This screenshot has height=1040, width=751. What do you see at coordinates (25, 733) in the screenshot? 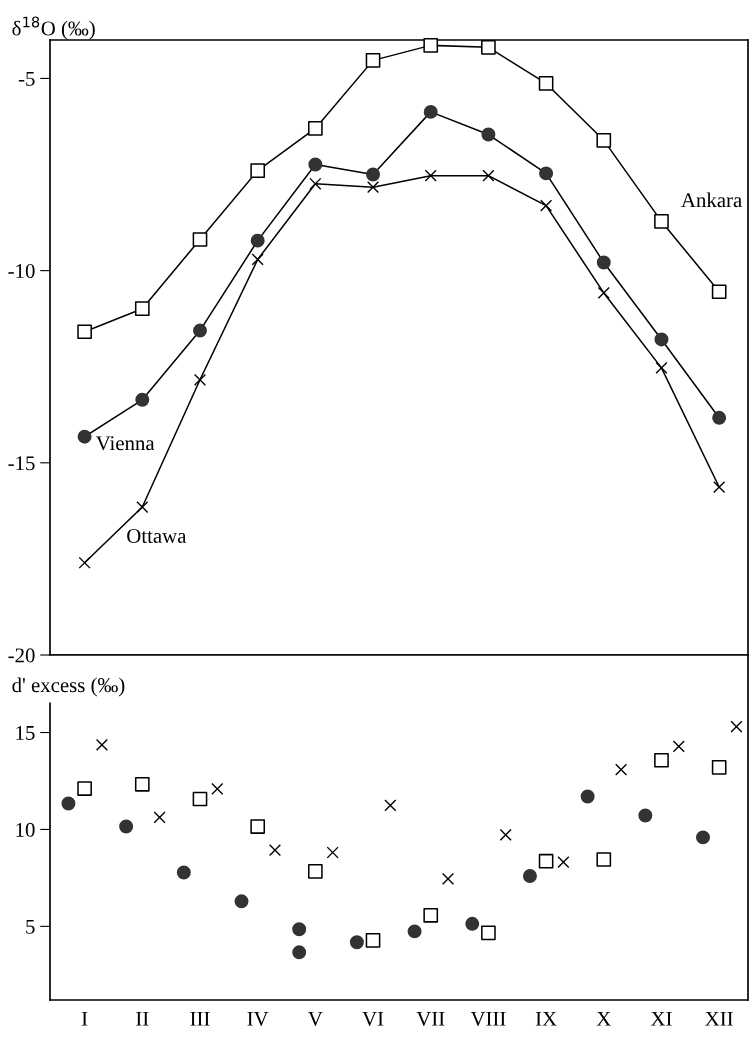
I see `y-tick-label: 15` at bounding box center [25, 733].